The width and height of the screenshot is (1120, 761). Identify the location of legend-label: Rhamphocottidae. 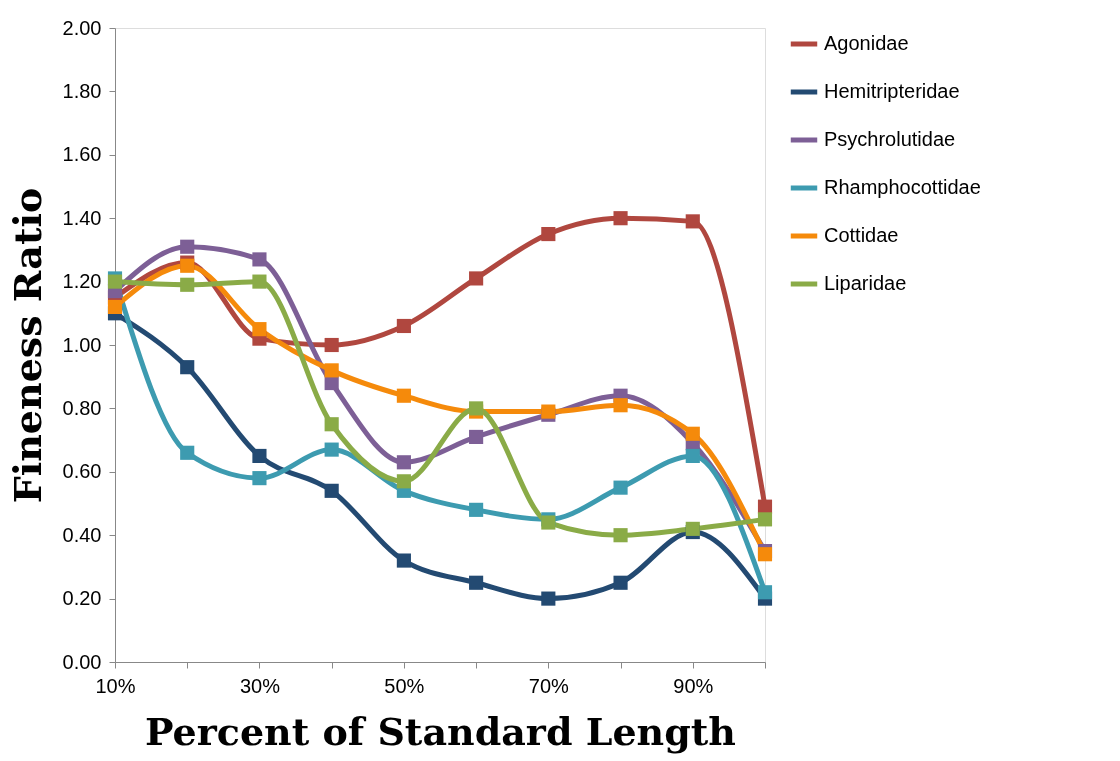
(902, 187).